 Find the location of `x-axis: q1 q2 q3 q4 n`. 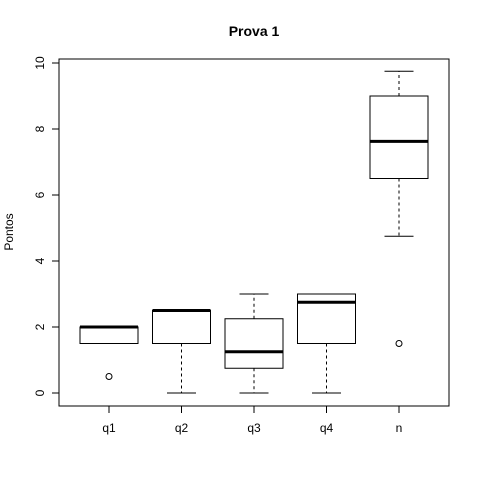

x-axis: q1 q2 q3 q4 n is located at coordinates (252, 420).